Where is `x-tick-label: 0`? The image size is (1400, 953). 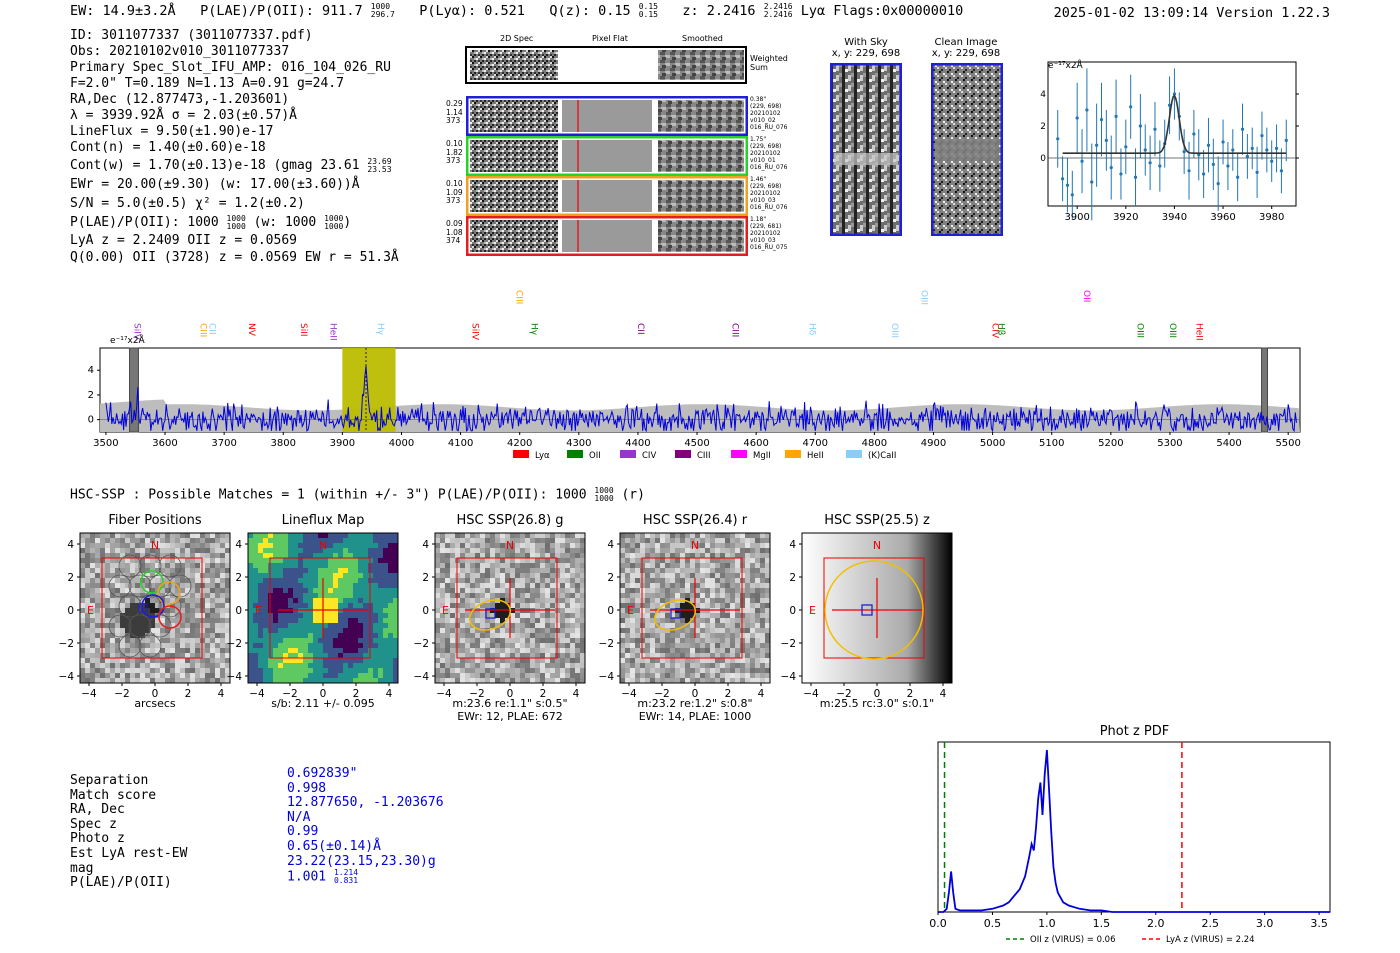 x-tick-label: 0 is located at coordinates (695, 694).